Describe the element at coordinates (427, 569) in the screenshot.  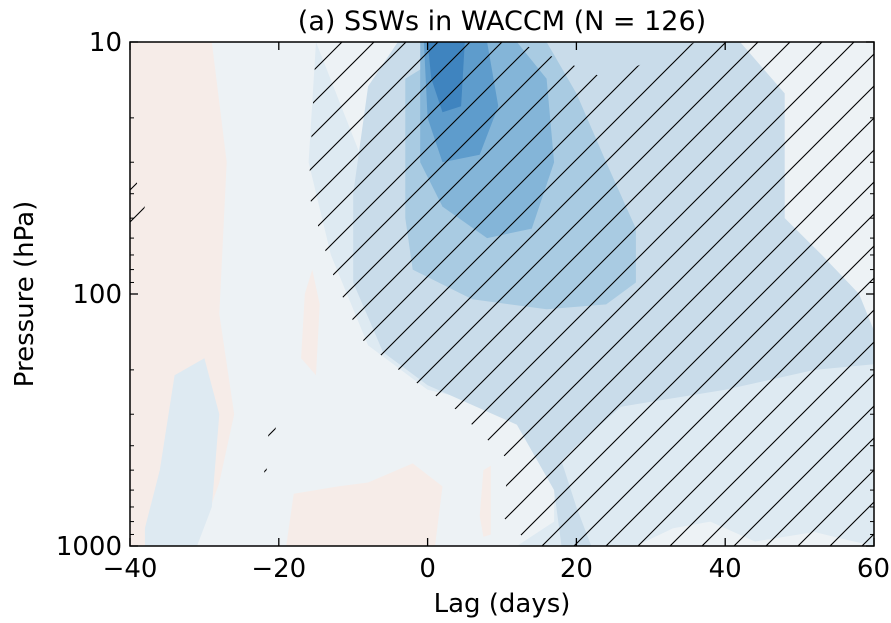
I see `x-tick-label: 0` at that location.